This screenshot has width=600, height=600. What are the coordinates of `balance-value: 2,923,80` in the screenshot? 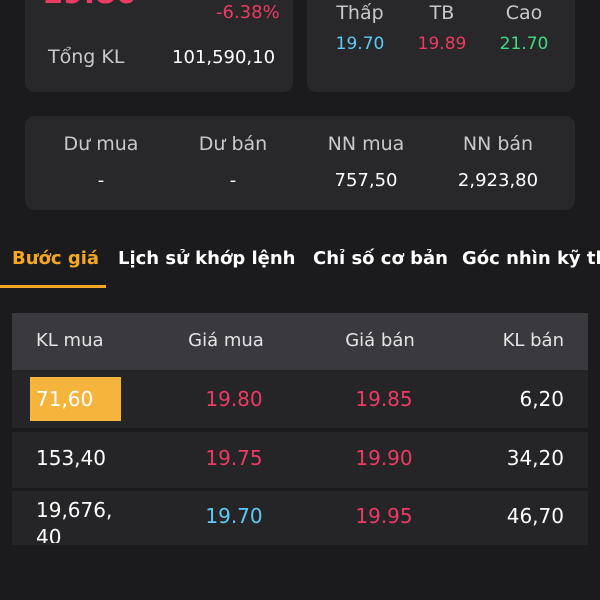 It's located at (498, 180).